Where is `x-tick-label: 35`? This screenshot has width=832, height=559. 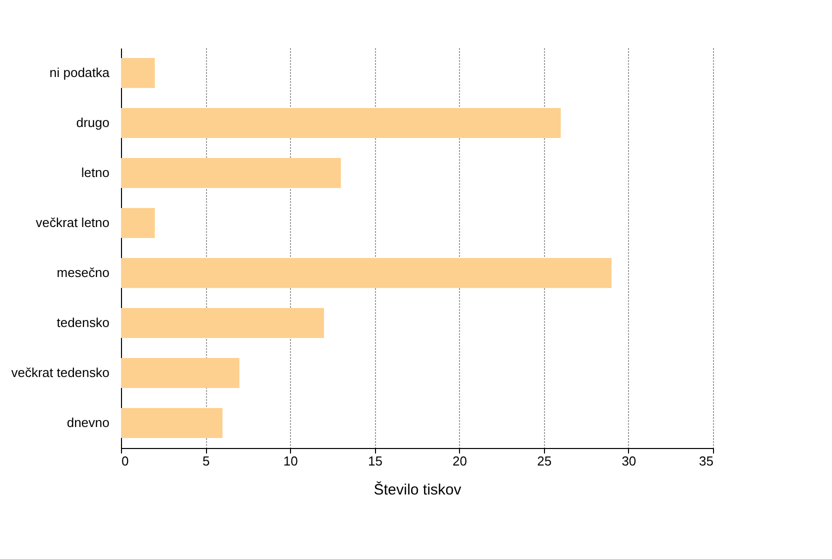
x-tick-label: 35 is located at coordinates (706, 461).